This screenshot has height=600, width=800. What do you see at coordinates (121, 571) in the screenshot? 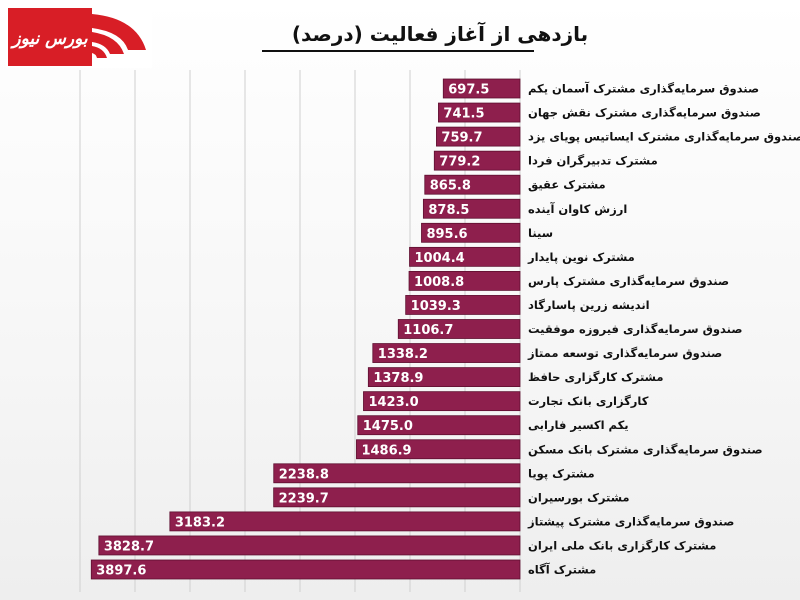
I see `bar-value-label: 3897.6` at bounding box center [121, 571].